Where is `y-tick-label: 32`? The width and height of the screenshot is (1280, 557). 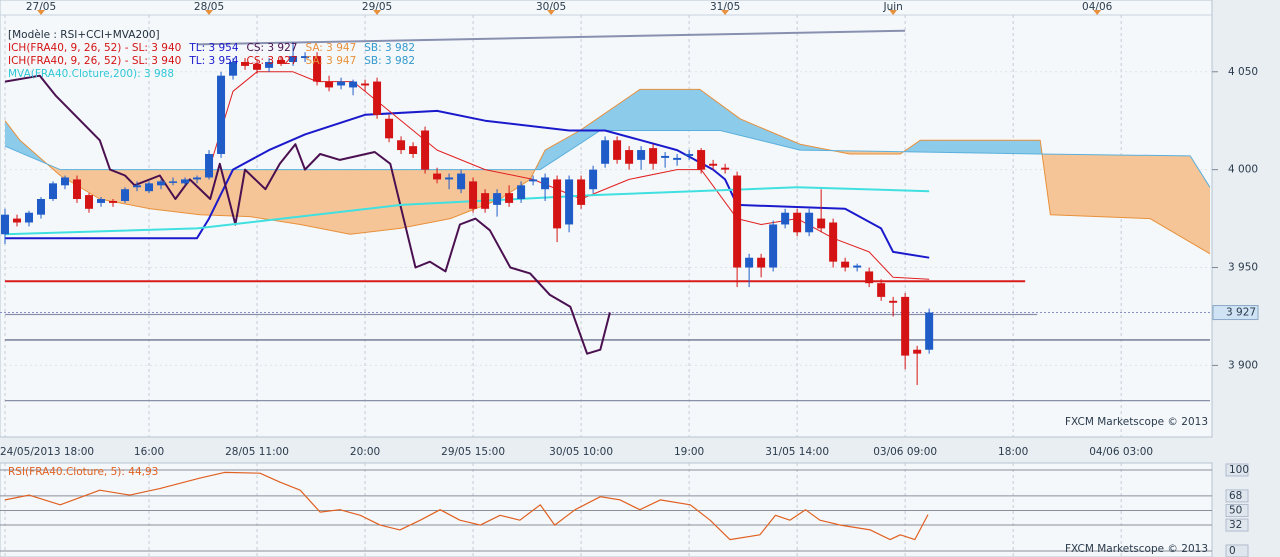
y-tick-label: 32 is located at coordinates (1235, 525).